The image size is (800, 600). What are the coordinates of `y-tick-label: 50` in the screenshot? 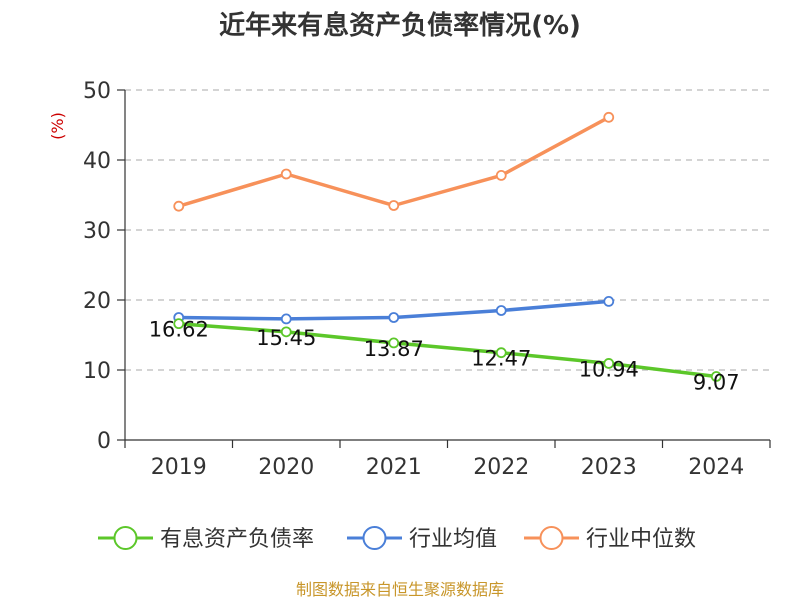 It's located at (97, 91).